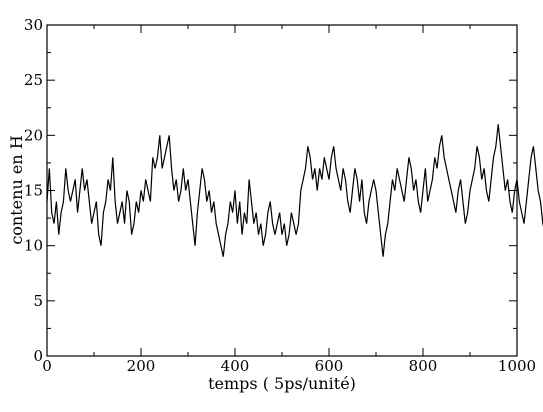  What do you see at coordinates (282, 383) in the screenshot?
I see `x-axis-title: temps ( 5ps/unité)` at bounding box center [282, 383].